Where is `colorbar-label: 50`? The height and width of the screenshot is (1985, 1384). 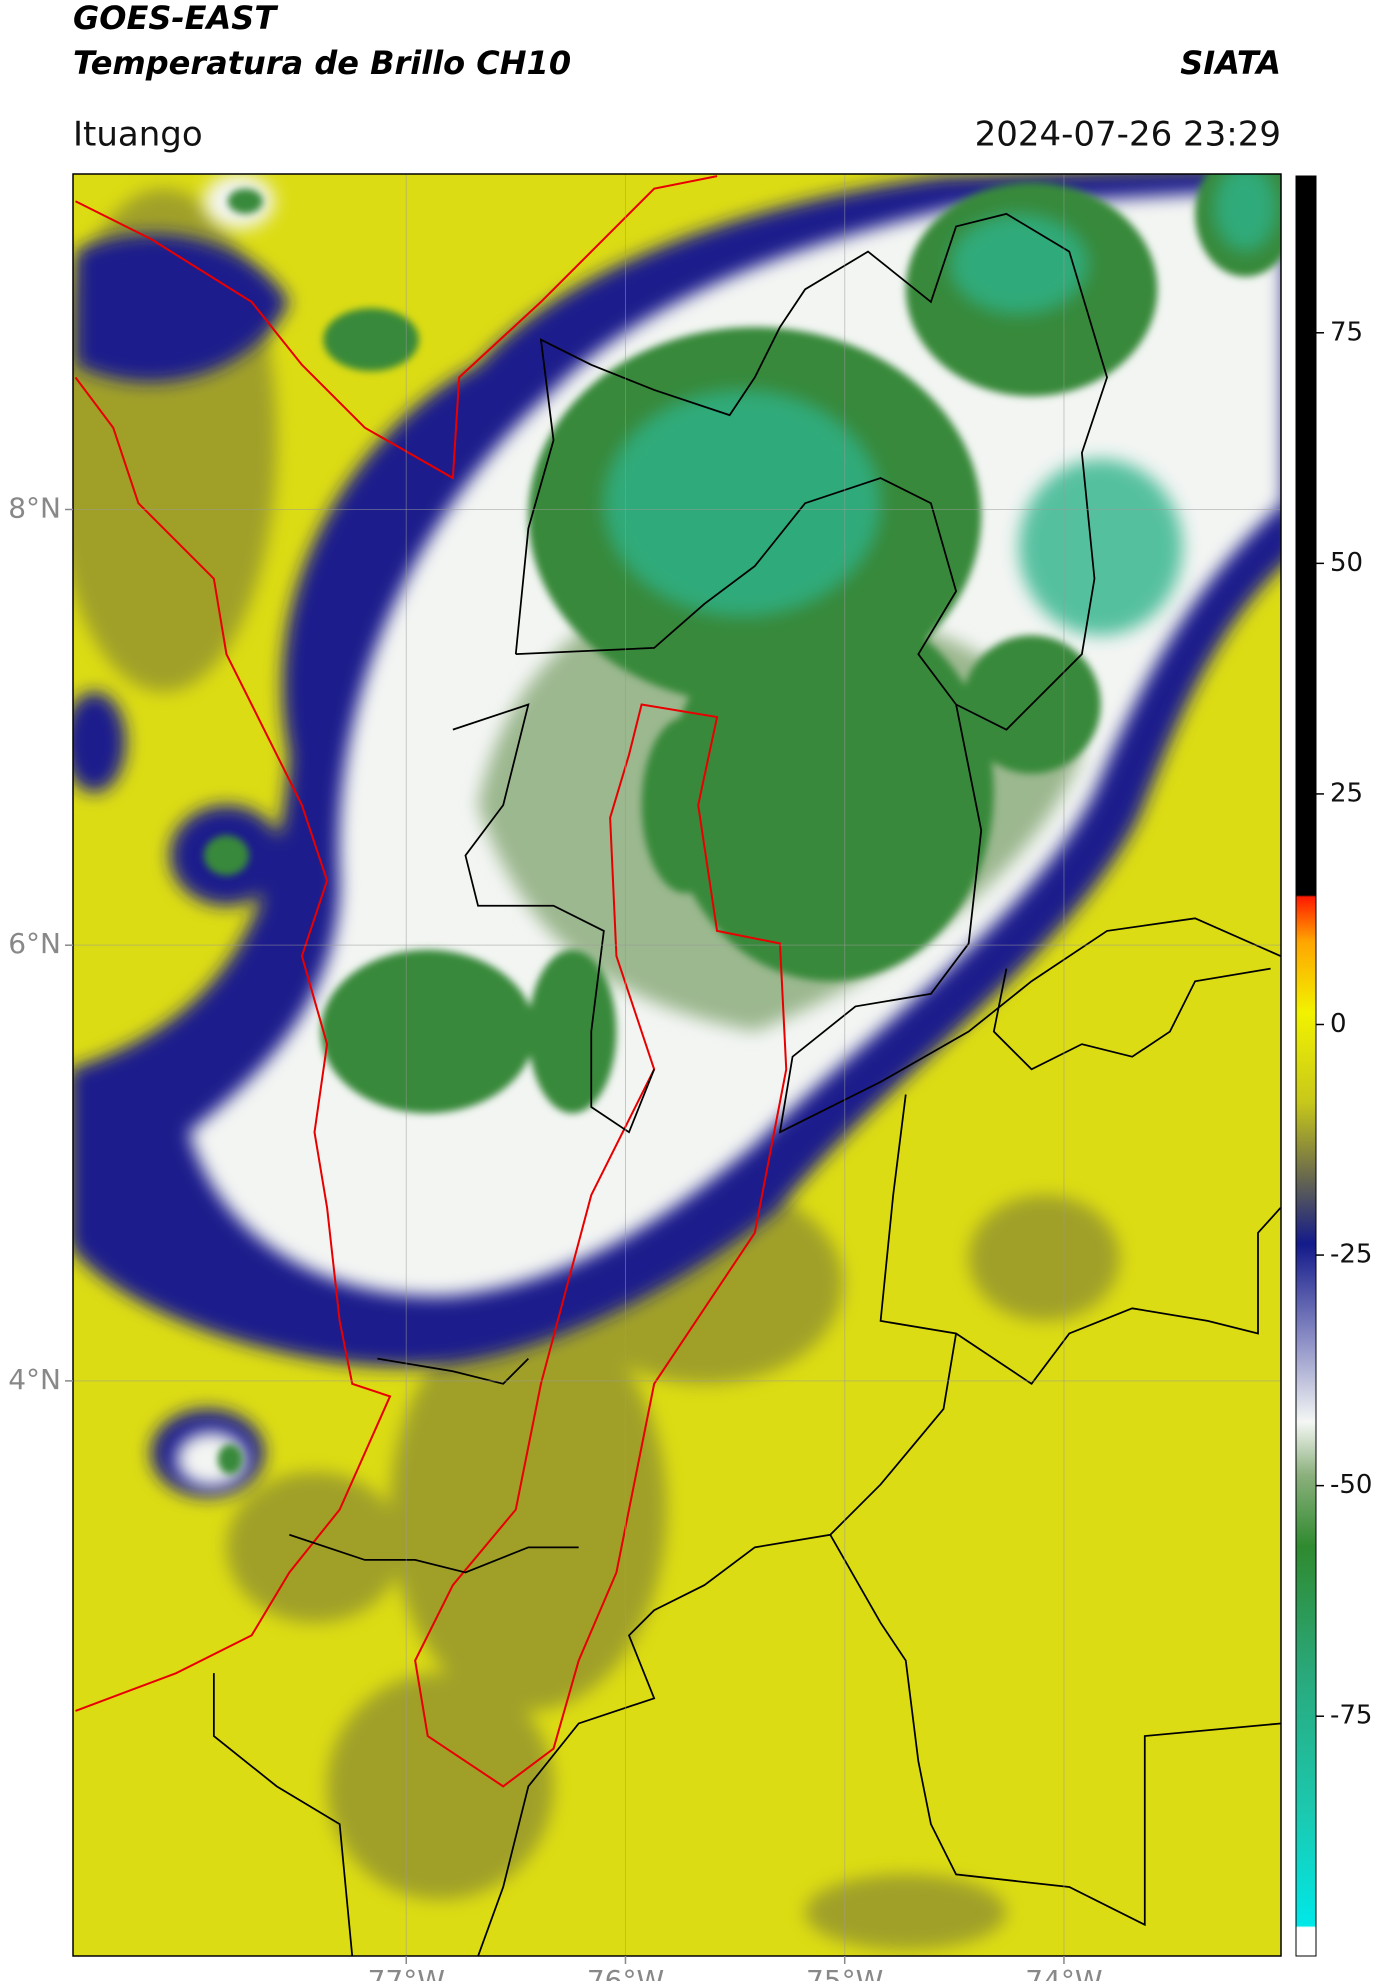
colorbar-label: 50 is located at coordinates (1346, 563).